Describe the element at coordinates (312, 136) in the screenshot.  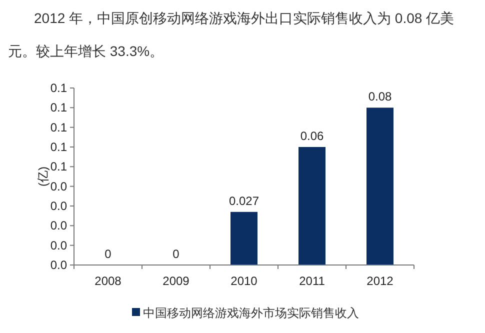
I see `data-label: 0.06` at that location.